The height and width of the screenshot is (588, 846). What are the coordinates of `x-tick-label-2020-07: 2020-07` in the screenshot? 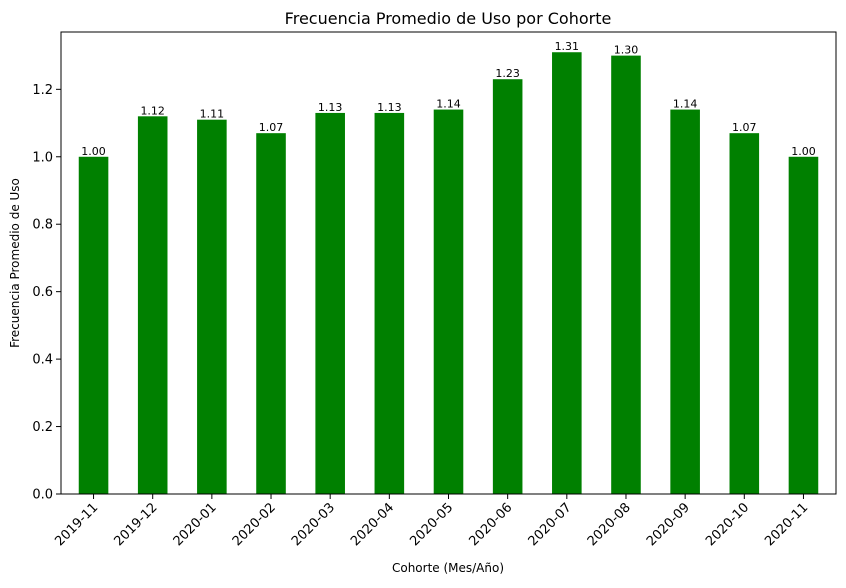 It's located at (550, 524).